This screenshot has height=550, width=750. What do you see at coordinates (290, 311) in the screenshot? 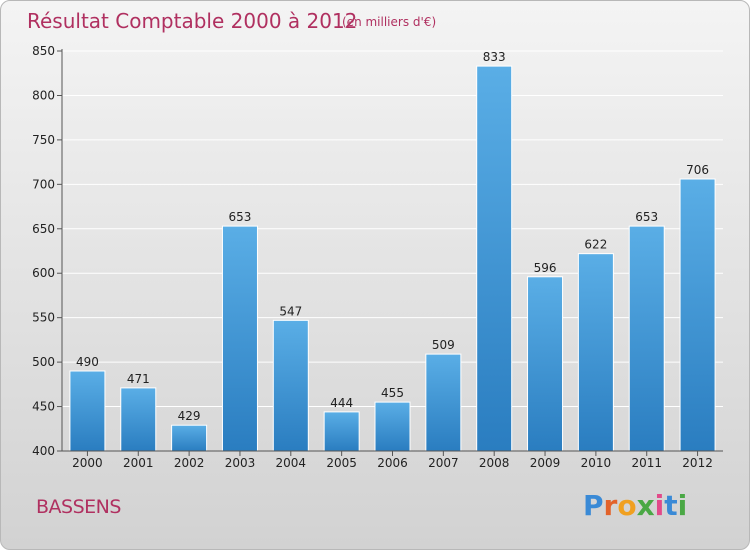
I see `bar-value-label: 547` at bounding box center [290, 311].